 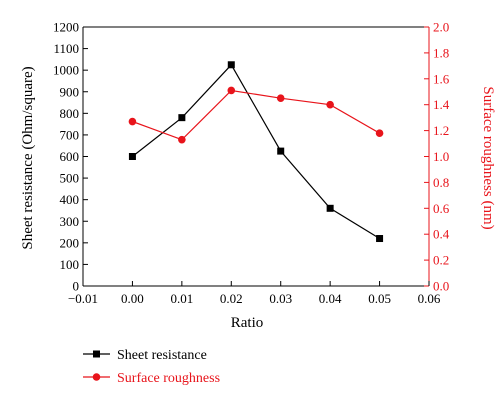 What do you see at coordinates (168, 378) in the screenshot?
I see `legend-label-surface-roughness: Surface roughness` at bounding box center [168, 378].